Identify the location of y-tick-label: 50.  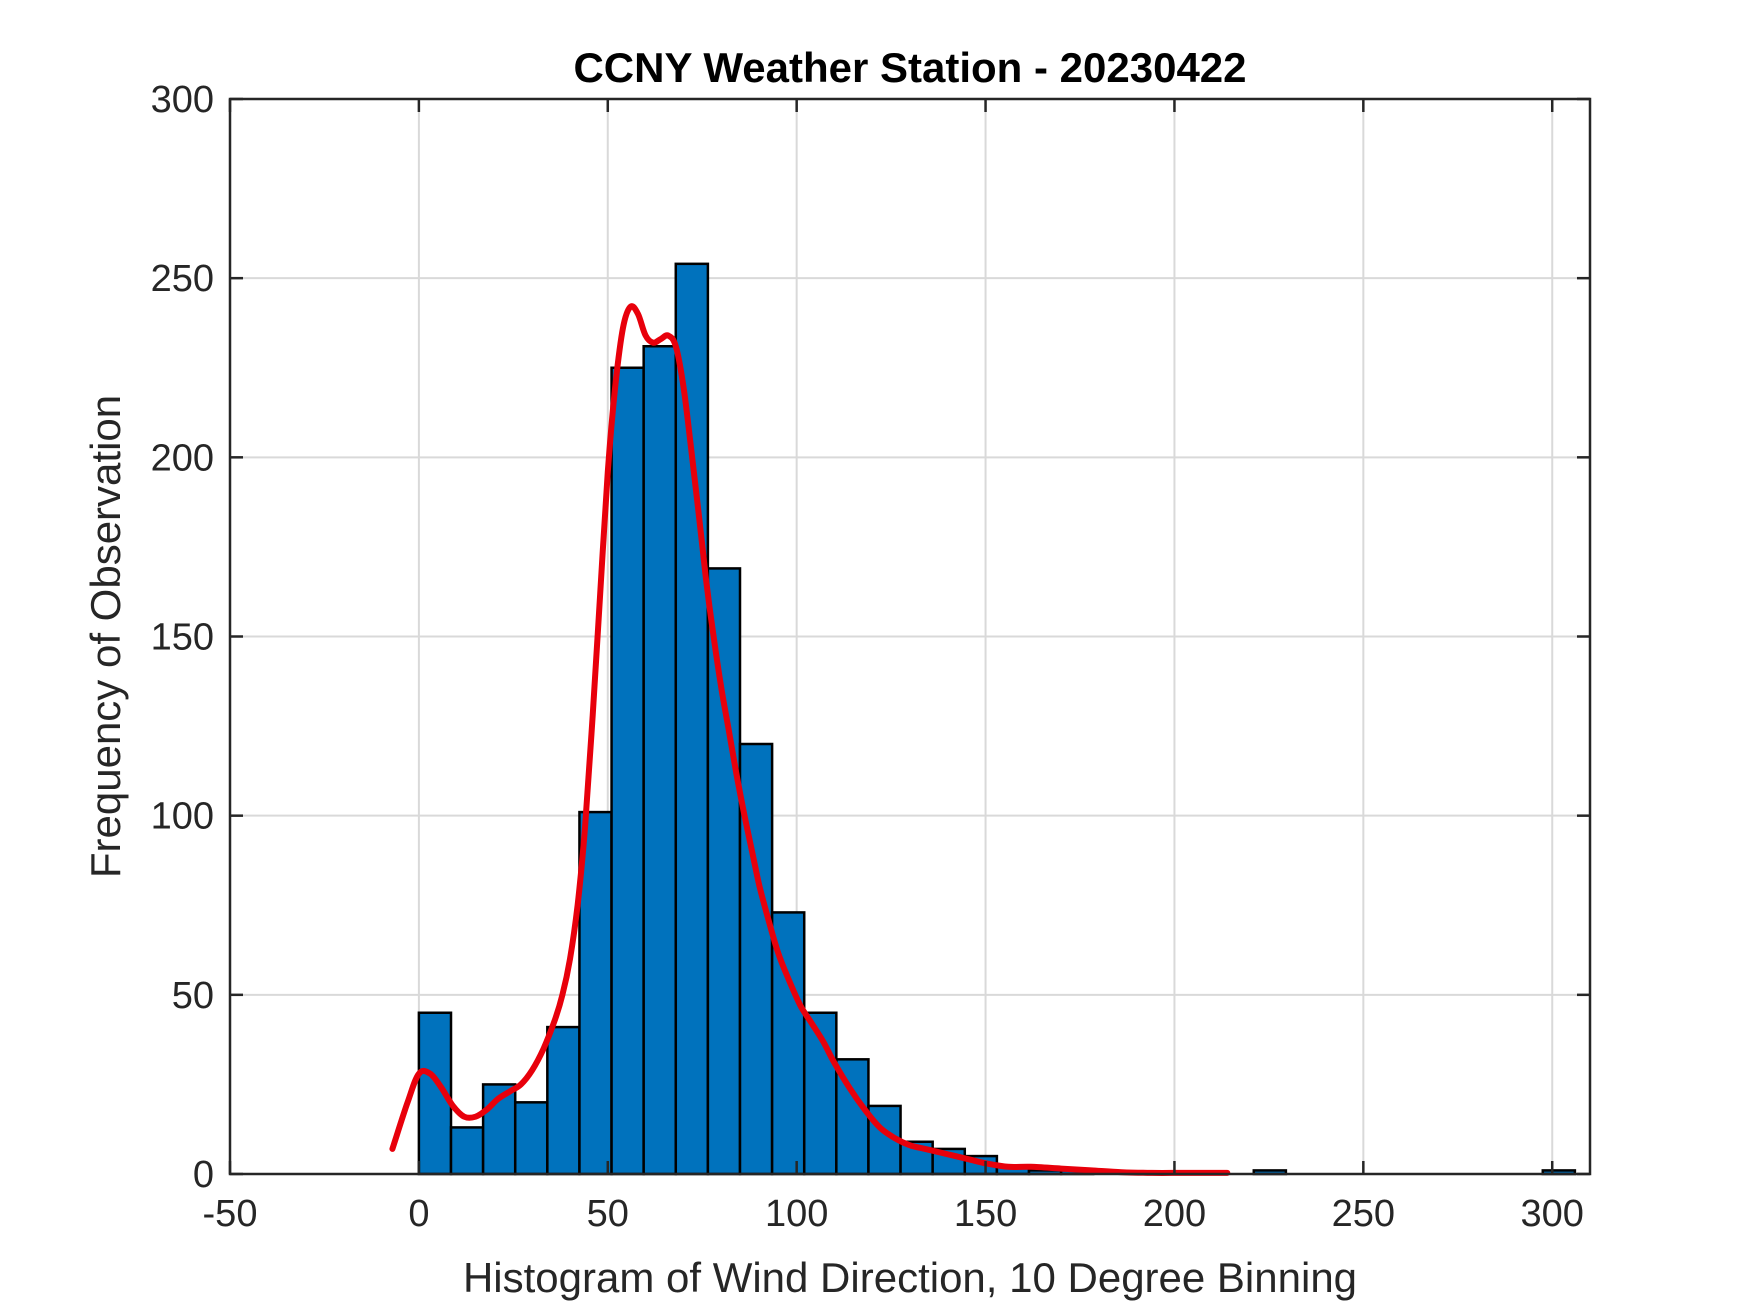
(193, 996).